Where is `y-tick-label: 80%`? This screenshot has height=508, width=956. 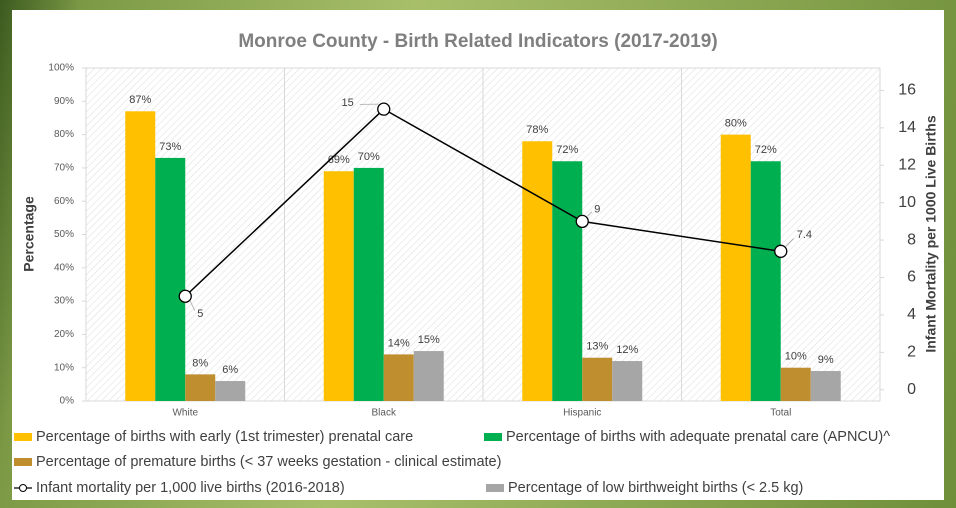 y-tick-label: 80% is located at coordinates (64, 134).